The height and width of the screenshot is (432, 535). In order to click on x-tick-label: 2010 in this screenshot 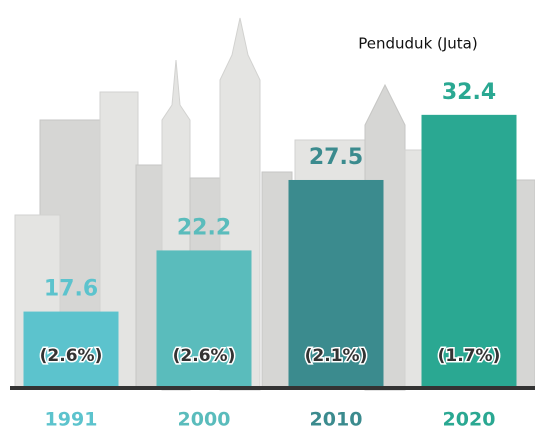, I will do `click(336, 420)`.